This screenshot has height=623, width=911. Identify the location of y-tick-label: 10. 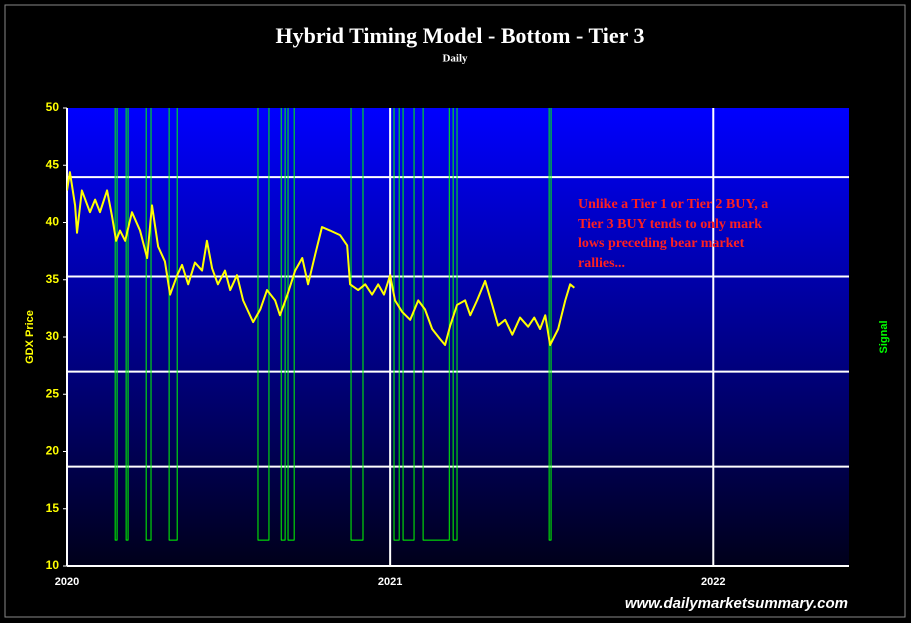
(53, 565).